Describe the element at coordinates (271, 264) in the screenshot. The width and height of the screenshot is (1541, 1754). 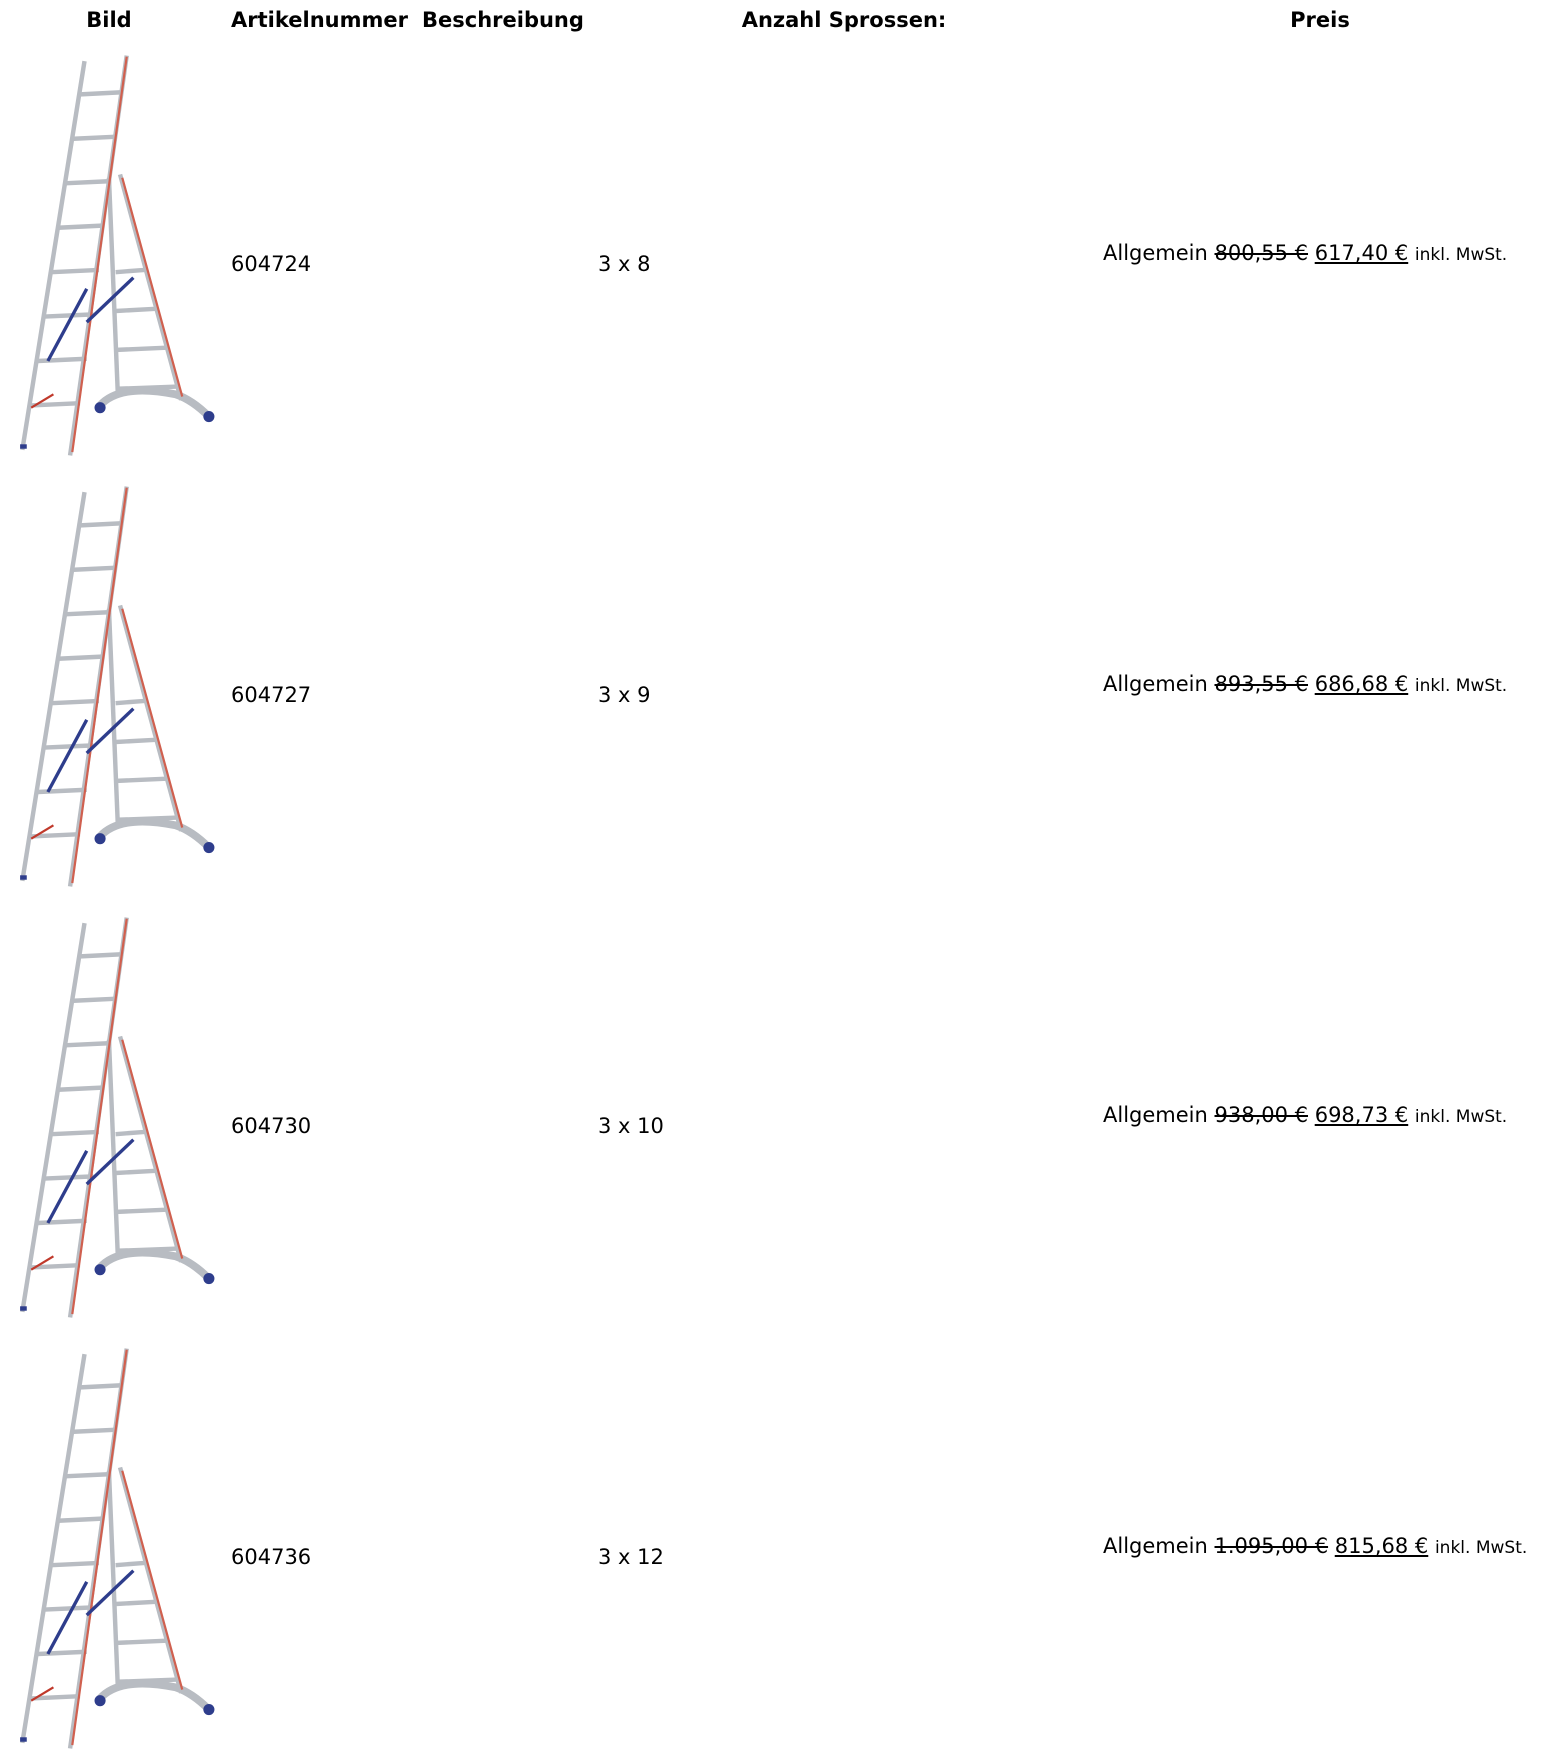
I see `article-number: 604724` at that location.